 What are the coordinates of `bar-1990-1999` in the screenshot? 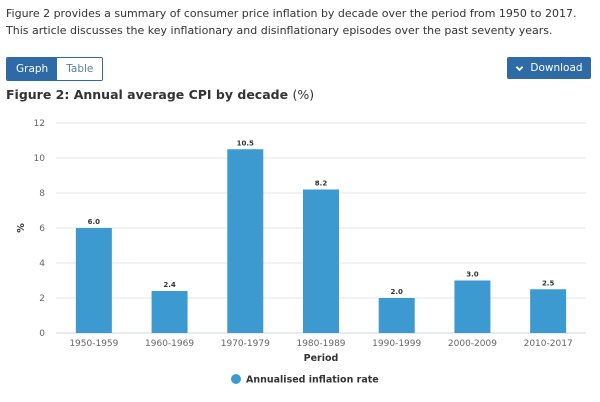 It's located at (396, 315).